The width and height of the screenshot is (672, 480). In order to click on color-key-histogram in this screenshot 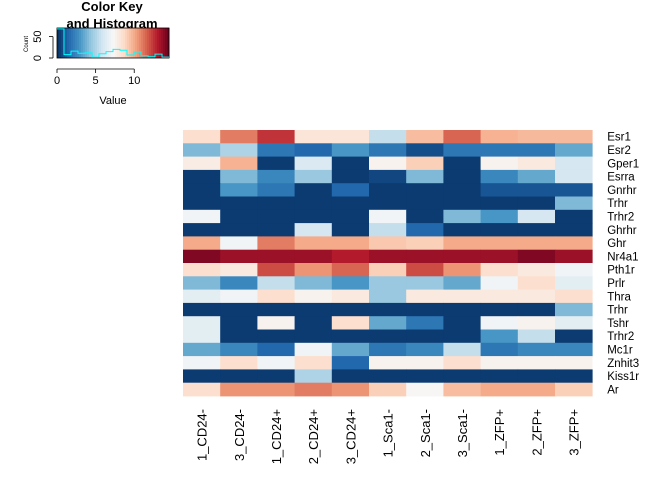, I will do `click(113, 43)`.